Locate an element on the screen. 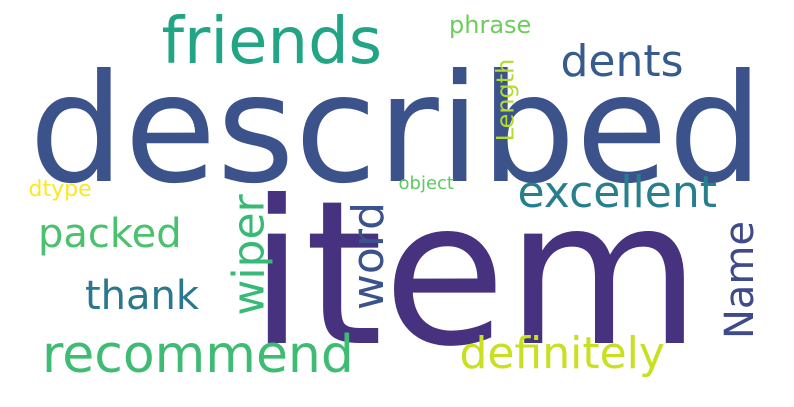 The width and height of the screenshot is (794, 407). word-phrase: phrase is located at coordinates (490, 25).